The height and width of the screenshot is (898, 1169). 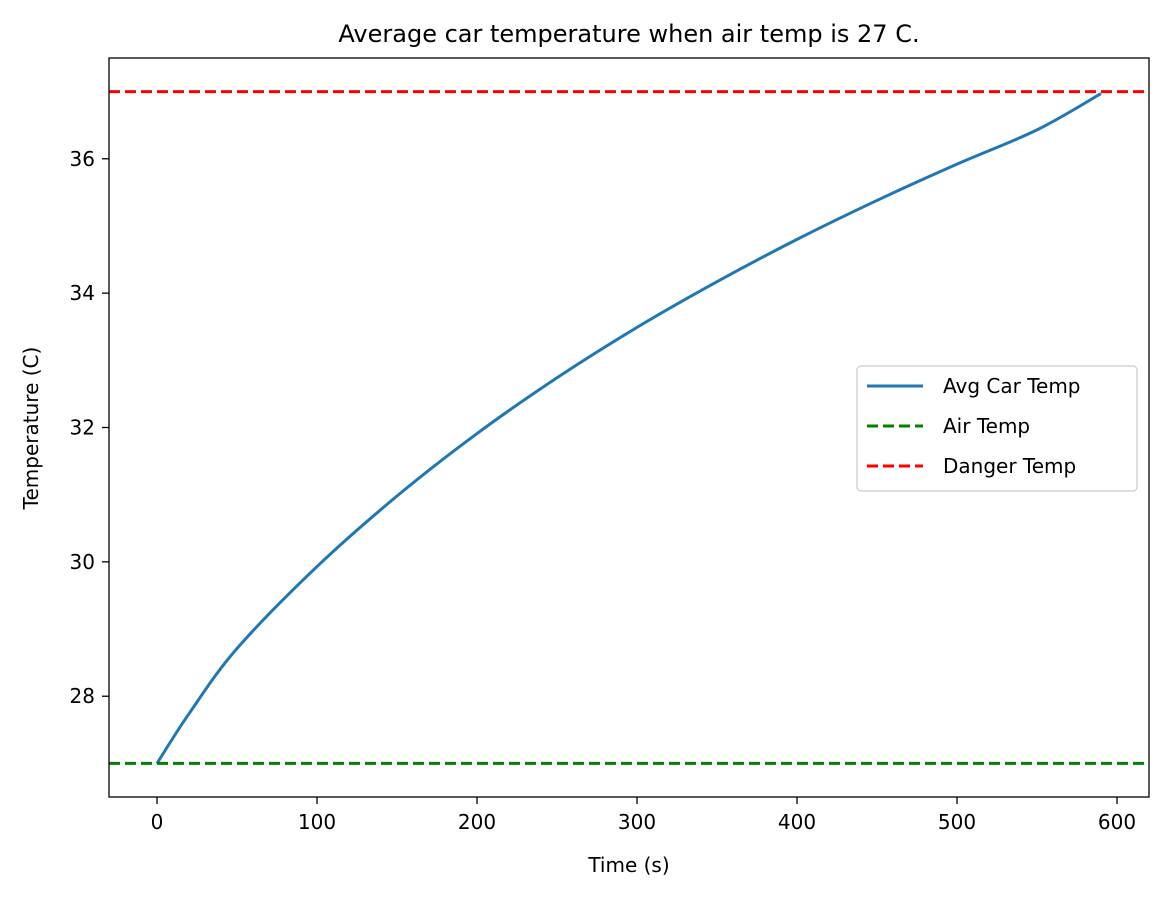 I want to click on x-tick-label: 600, so click(x=1117, y=822).